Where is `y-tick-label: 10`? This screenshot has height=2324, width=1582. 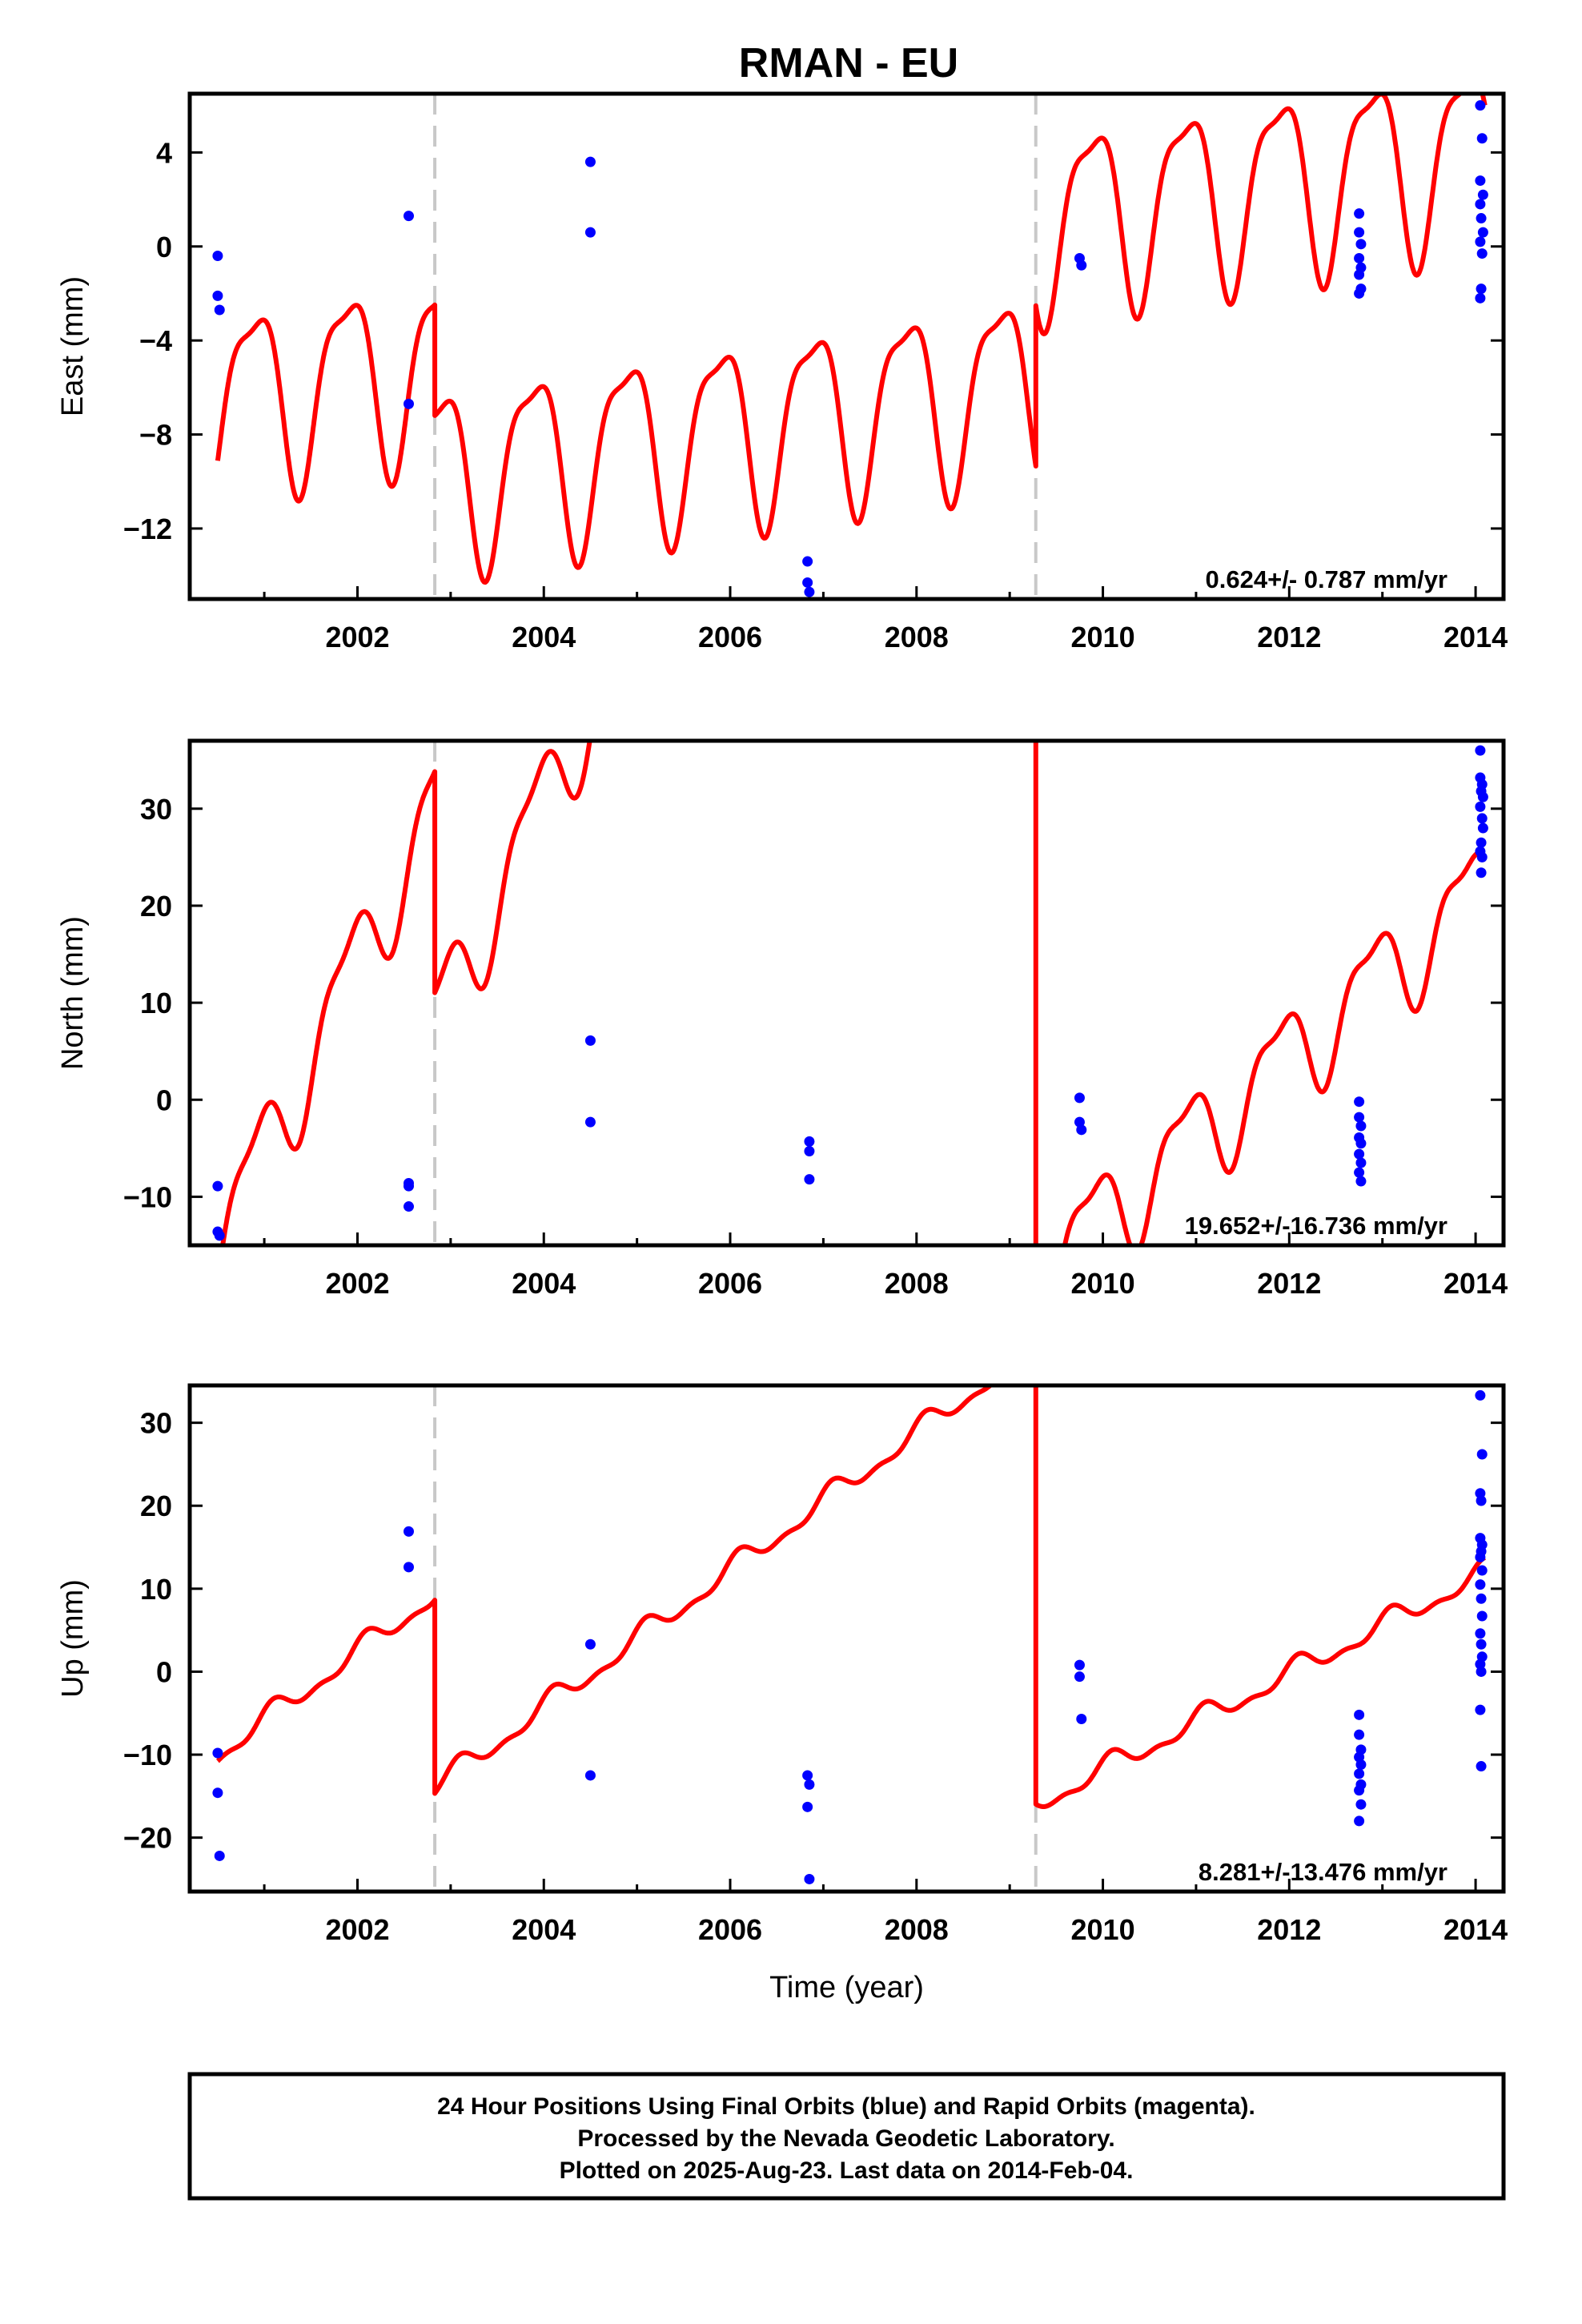 y-tick-label: 10 is located at coordinates (156, 1003).